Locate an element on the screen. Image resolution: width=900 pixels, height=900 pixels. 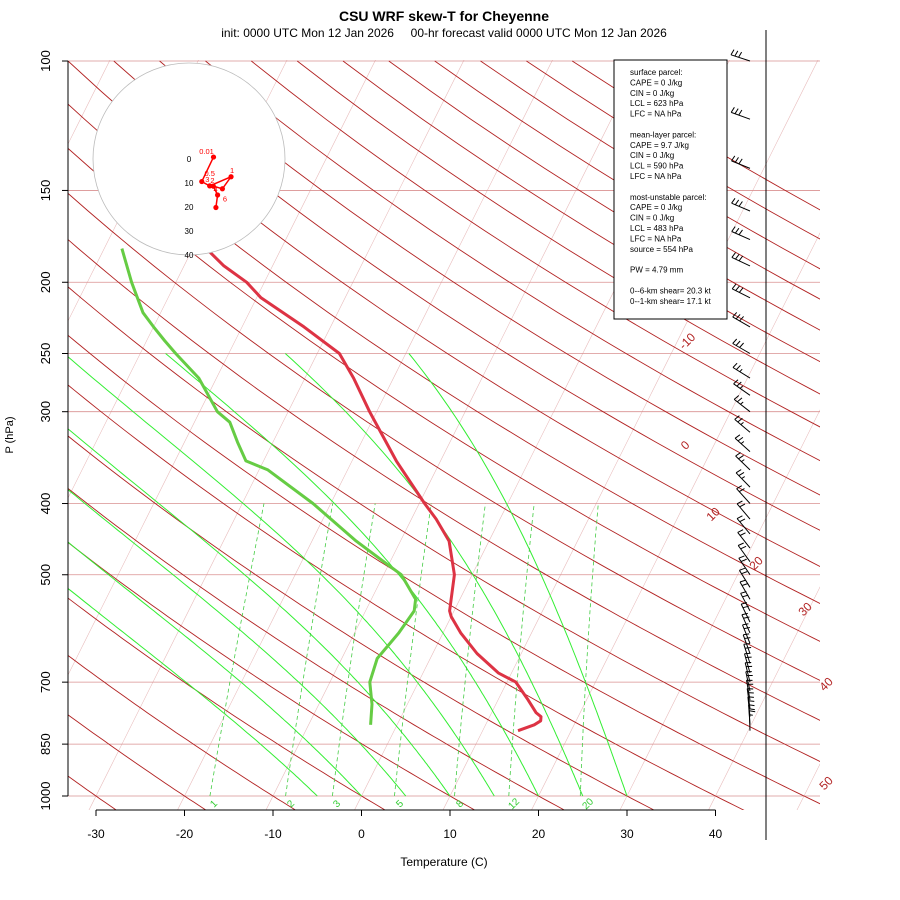
y-tick-label: 150 is located at coordinates (45, 191).